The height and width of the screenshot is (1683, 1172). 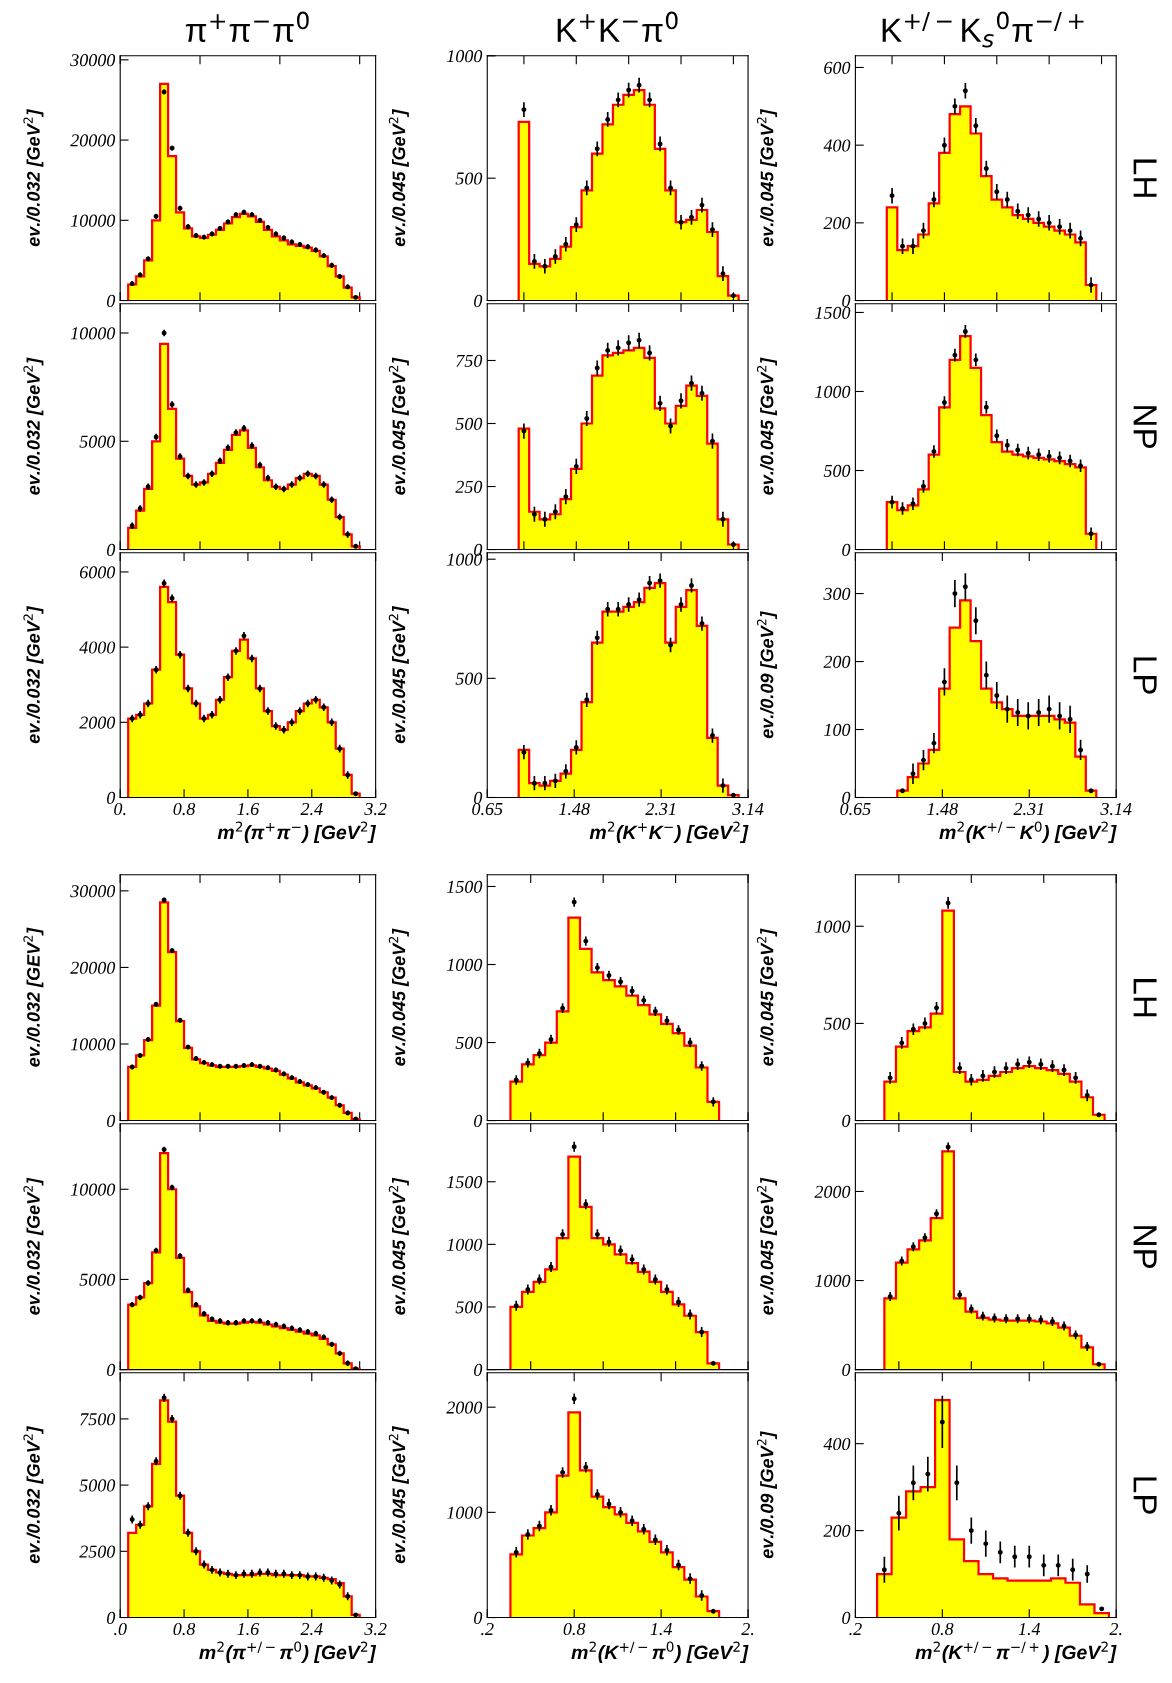 I want to click on y2-axis-title: LP, so click(x=1145, y=1495).